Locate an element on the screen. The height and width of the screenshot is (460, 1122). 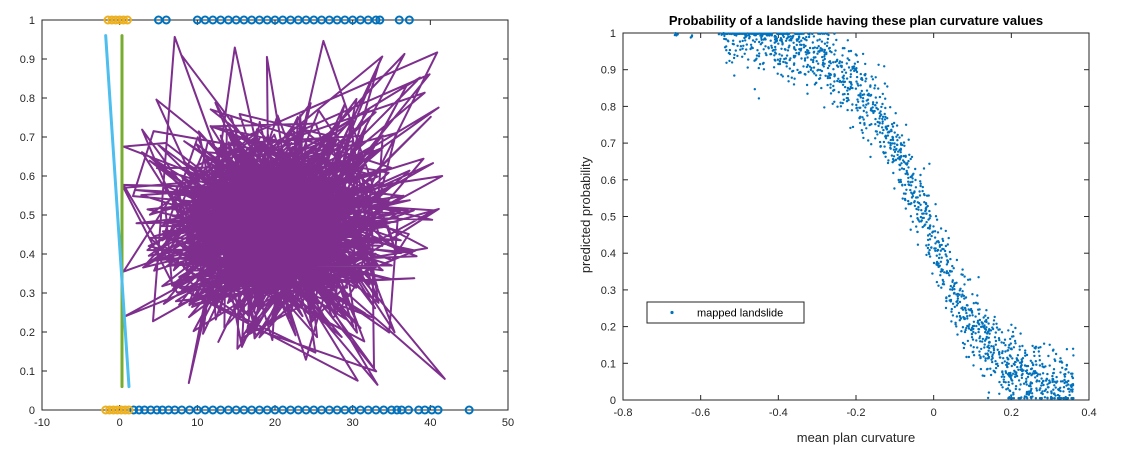
y-tick-label: 0.3 is located at coordinates (608, 291).